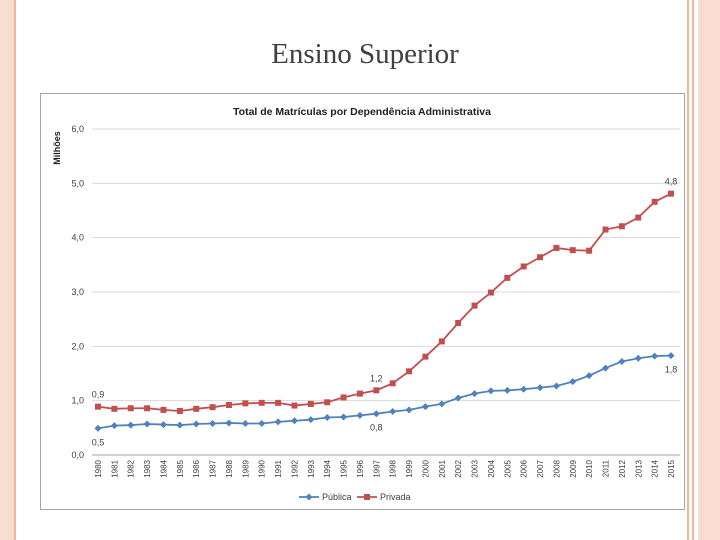 The height and width of the screenshot is (540, 720). Describe the element at coordinates (147, 468) in the screenshot. I see `x-tick-label: 1983` at that location.